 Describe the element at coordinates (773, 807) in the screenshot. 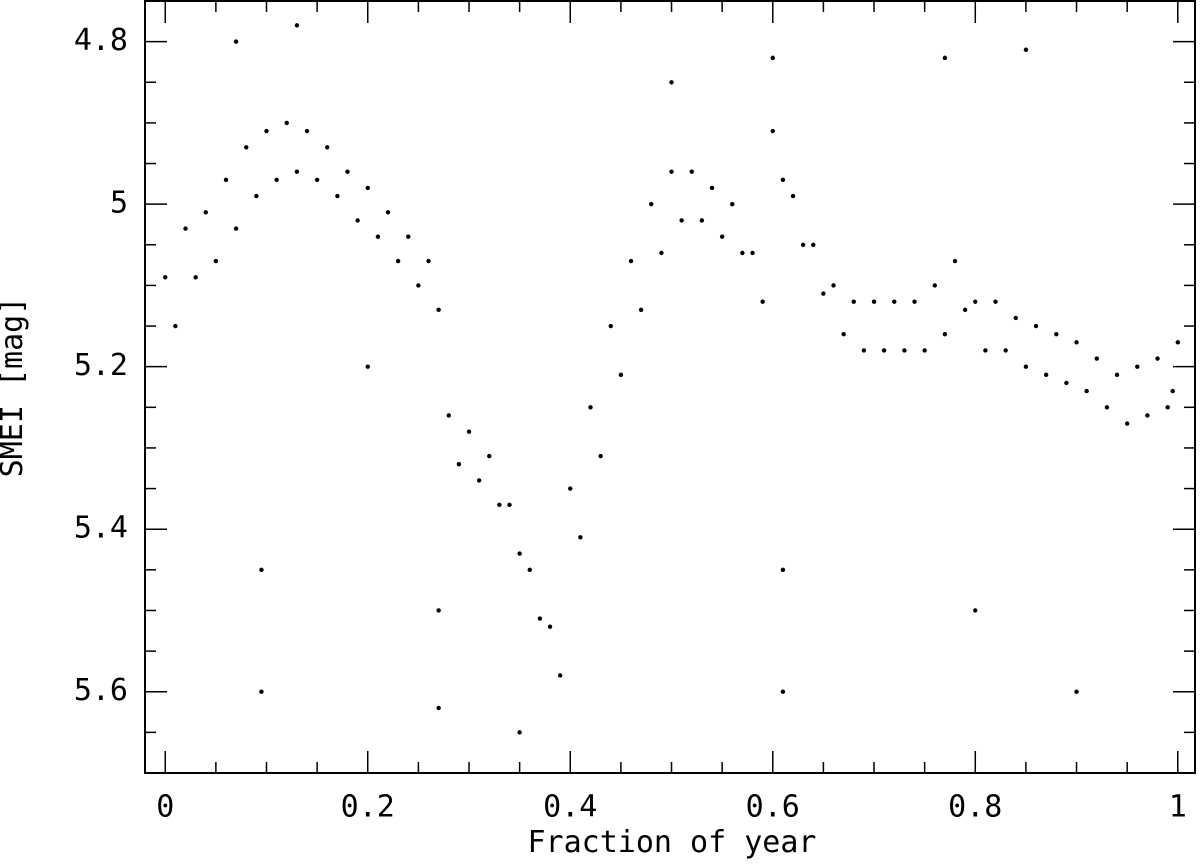

I see `x-tick-label: 0.6` at that location.